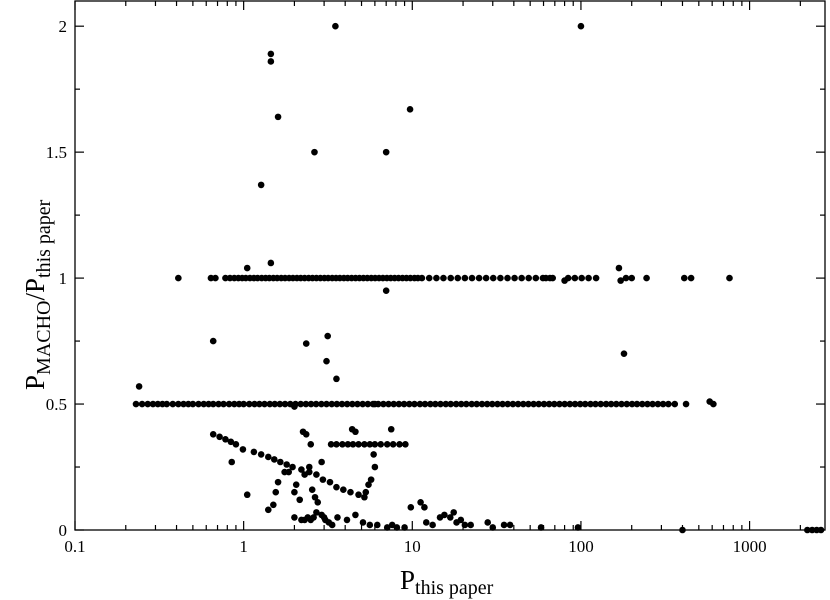  I want to click on x-tick-label: 1, so click(243, 546).